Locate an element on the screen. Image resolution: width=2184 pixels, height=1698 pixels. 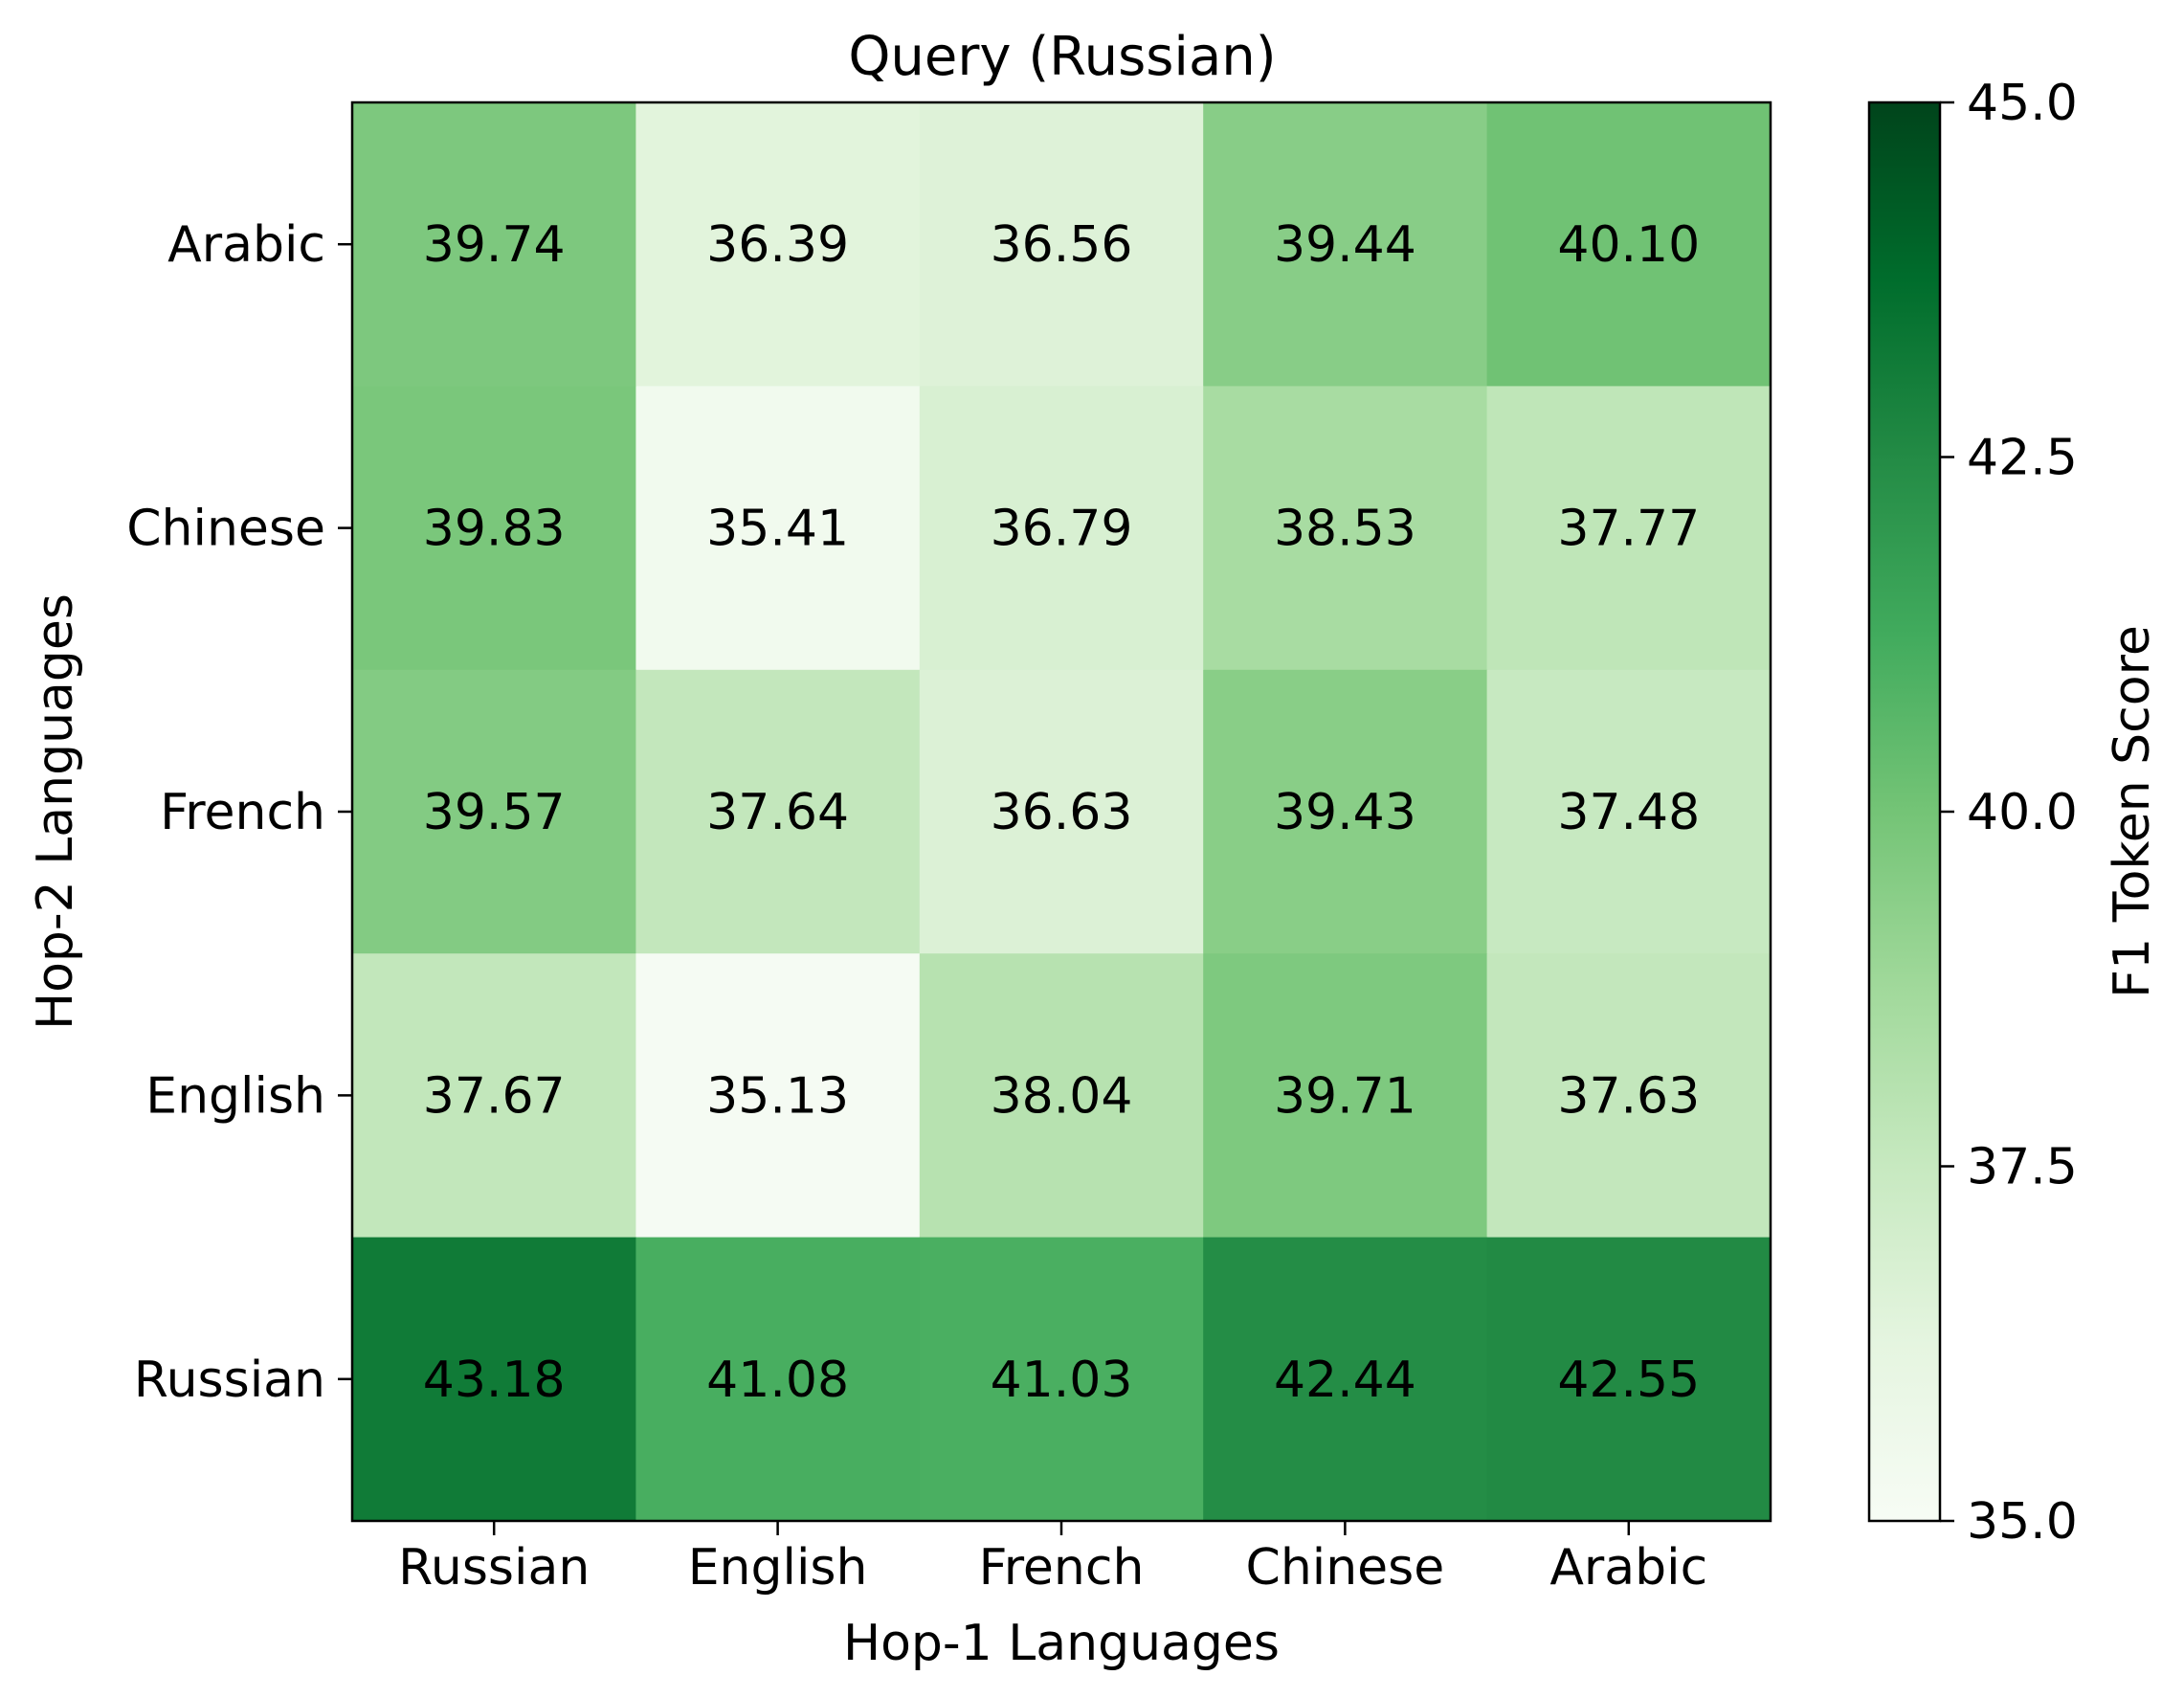
cell-value-label: 39.43 is located at coordinates (1345, 813).